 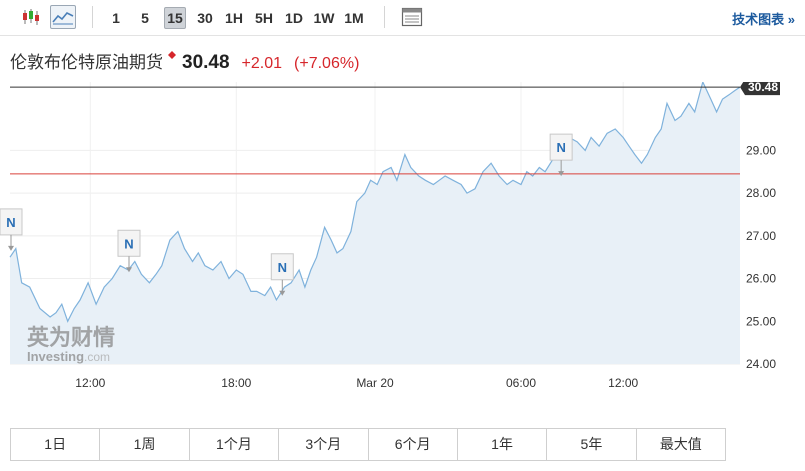 I want to click on range-1y: 1年, so click(x=502, y=444).